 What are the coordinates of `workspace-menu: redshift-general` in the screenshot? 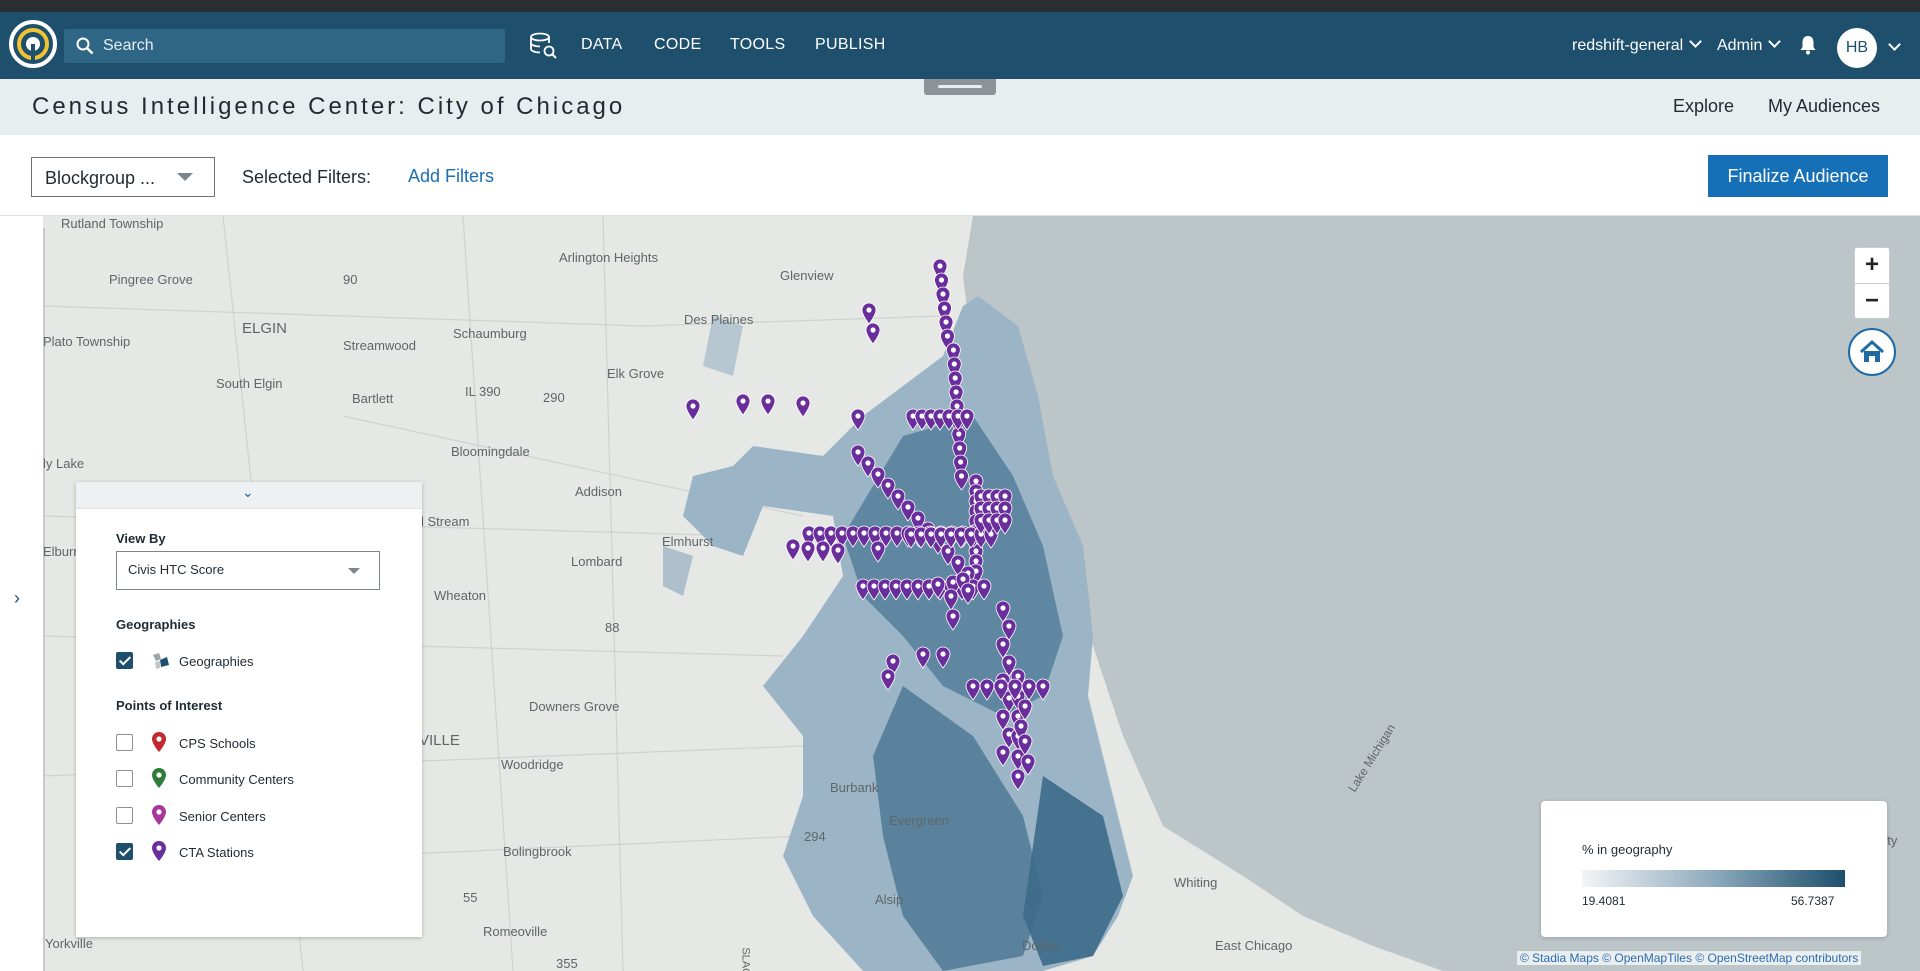 It's located at (1637, 45).